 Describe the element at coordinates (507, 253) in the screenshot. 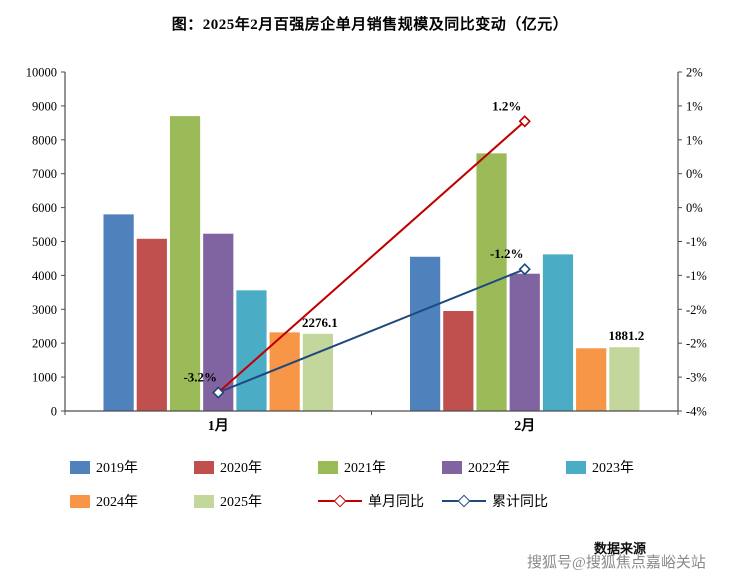

I see `svg-text: -1.2%` at that location.